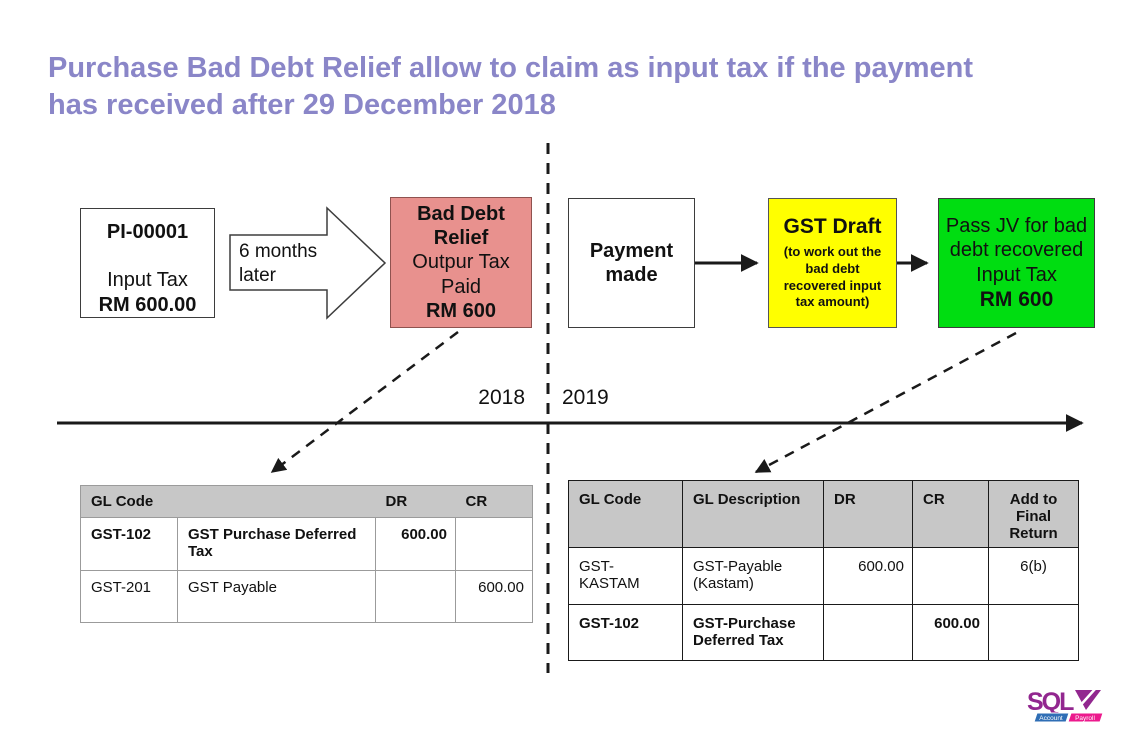 This screenshot has width=1133, height=756. What do you see at coordinates (147, 304) in the screenshot?
I see `invoice-amount: RM 600.00` at bounding box center [147, 304].